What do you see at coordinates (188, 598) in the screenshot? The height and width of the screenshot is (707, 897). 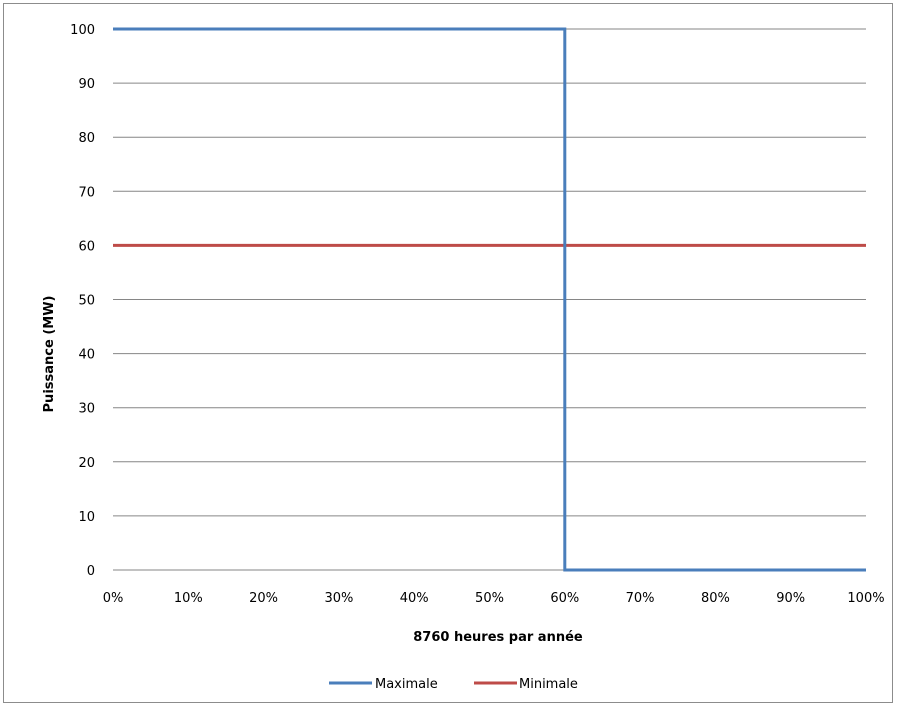 I see `x-tick-label: 10%` at bounding box center [188, 598].